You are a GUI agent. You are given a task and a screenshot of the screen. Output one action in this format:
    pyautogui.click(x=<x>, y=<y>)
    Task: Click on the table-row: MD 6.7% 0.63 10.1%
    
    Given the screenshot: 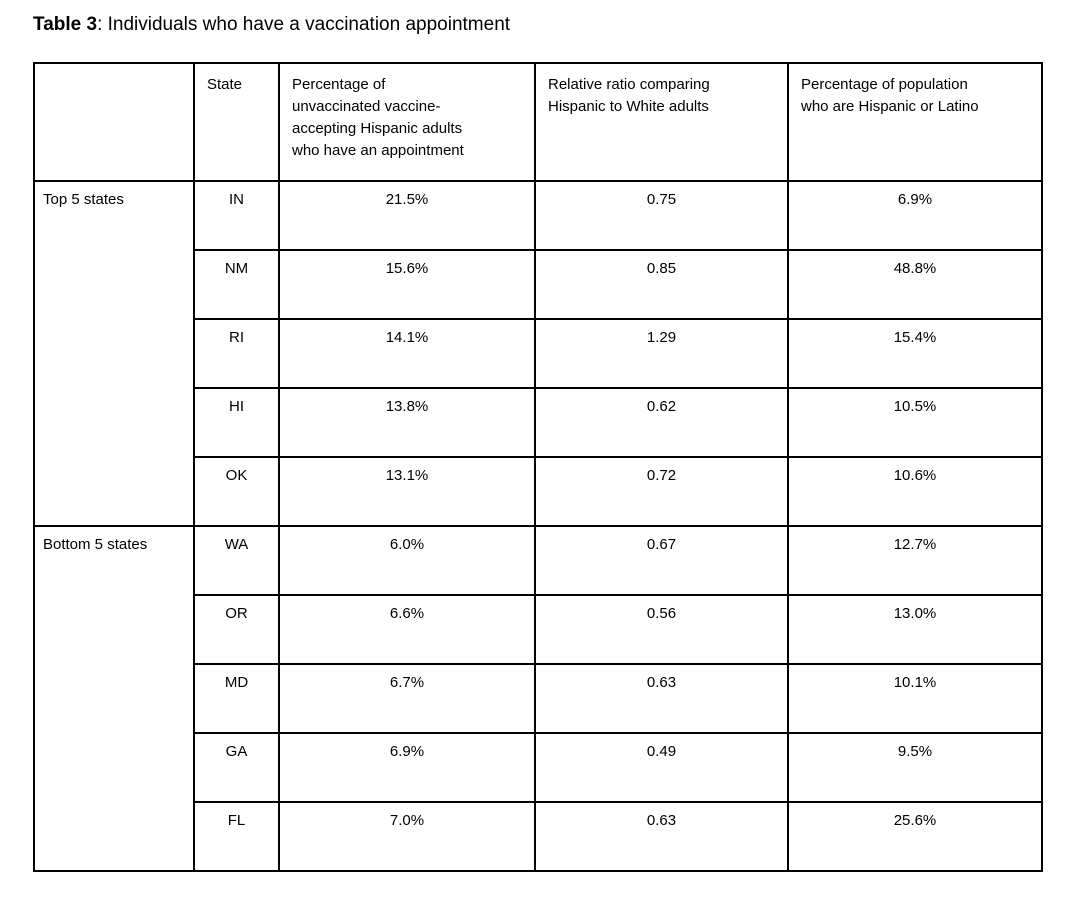 What is the action you would take?
    pyautogui.click(x=538, y=698)
    